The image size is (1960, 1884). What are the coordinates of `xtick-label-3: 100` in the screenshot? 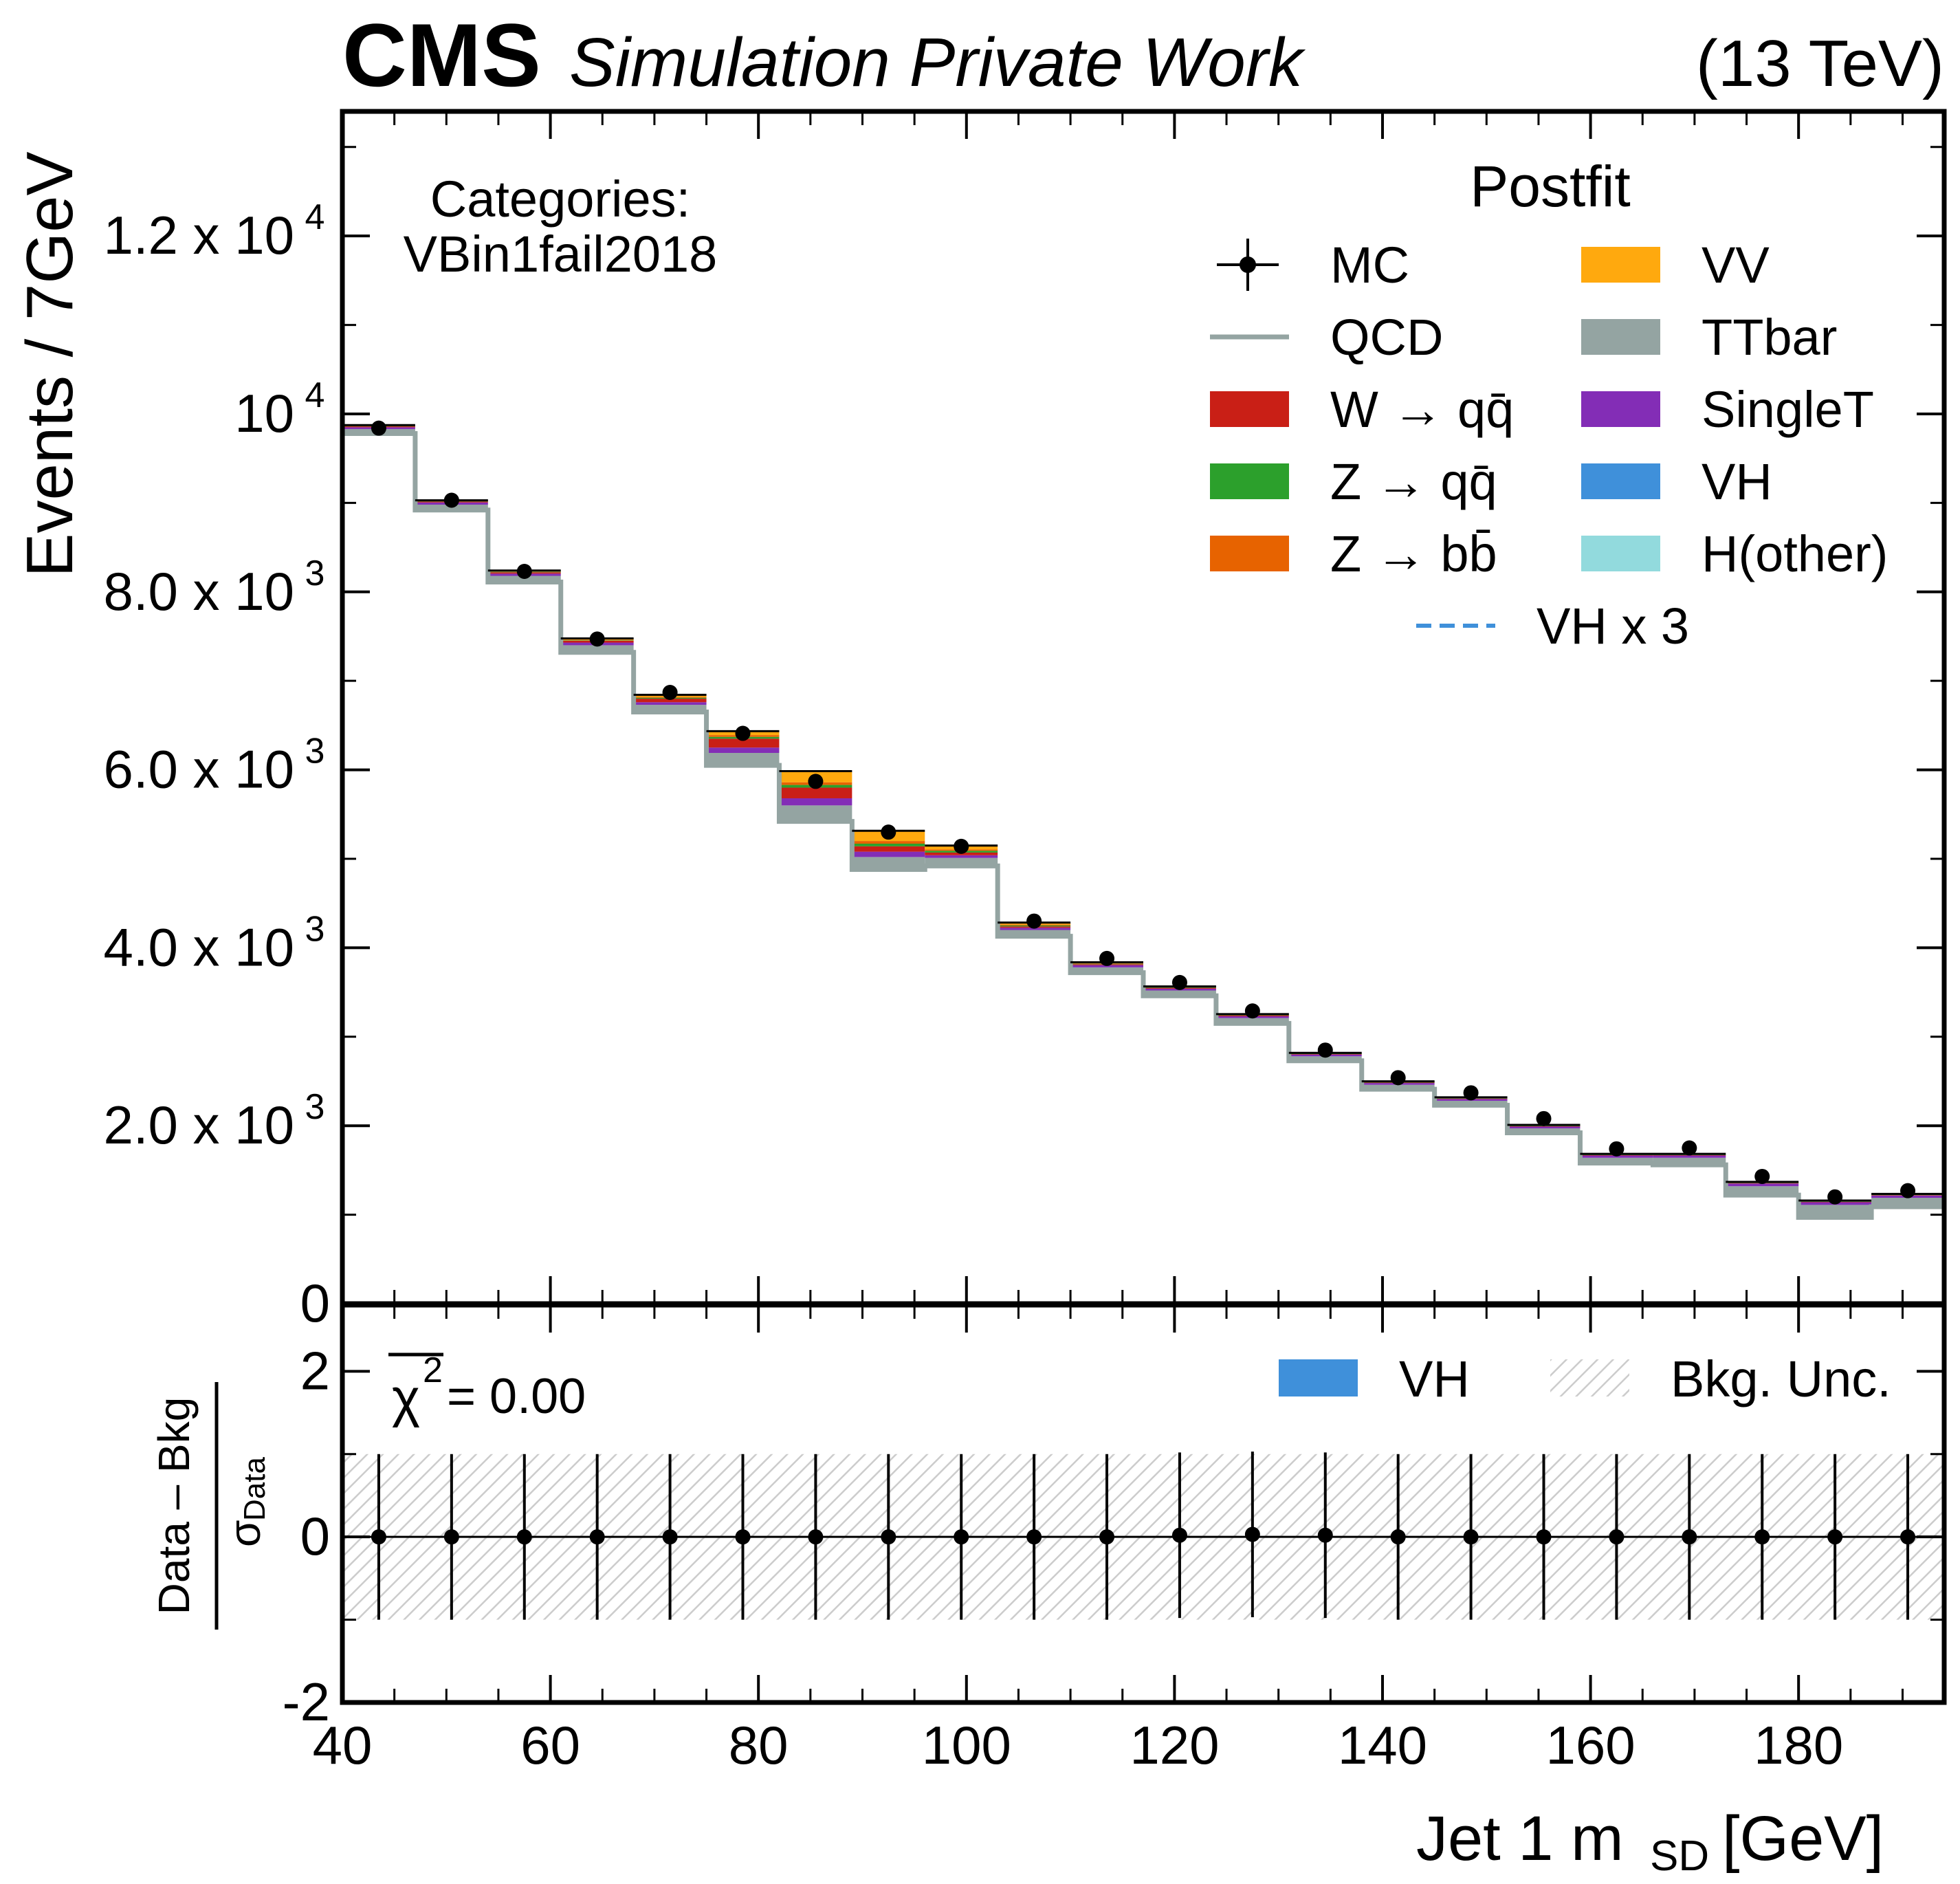 It's located at (967, 1745).